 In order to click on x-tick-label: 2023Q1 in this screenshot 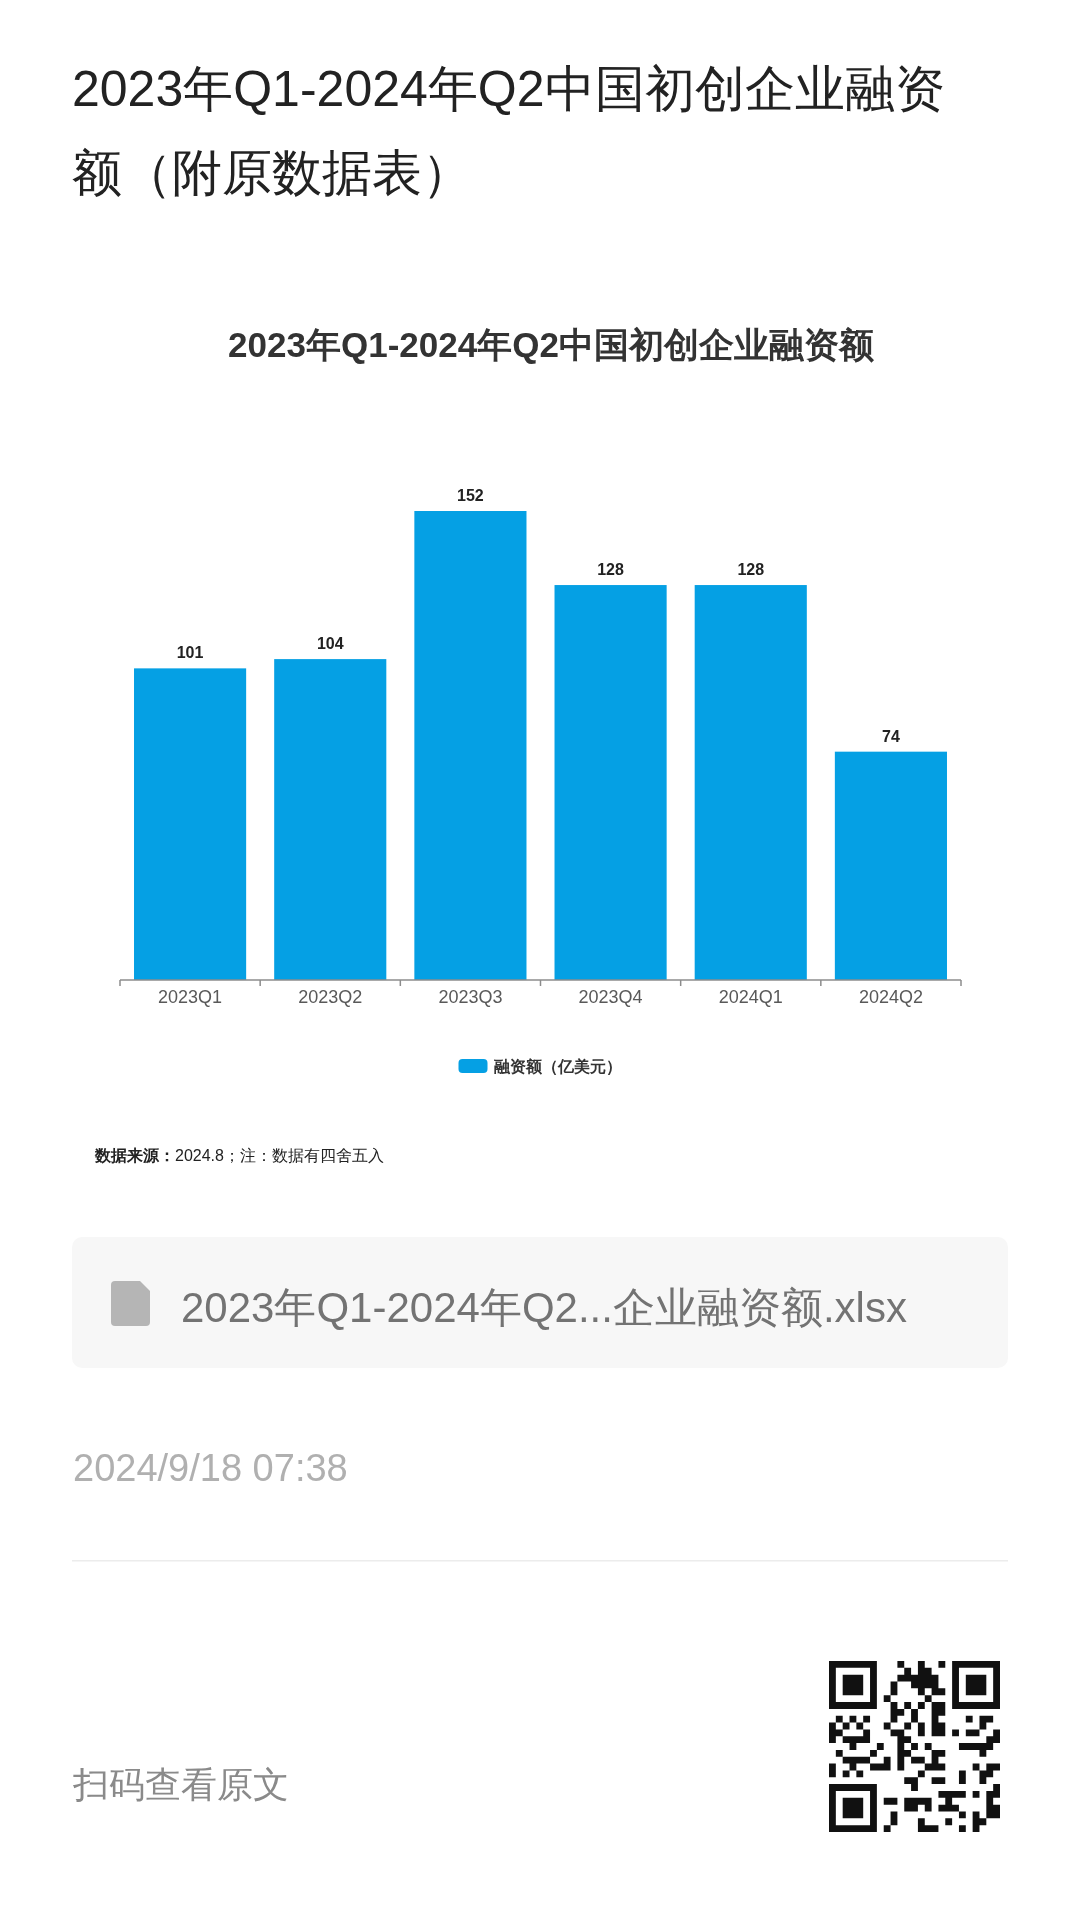, I will do `click(190, 997)`.